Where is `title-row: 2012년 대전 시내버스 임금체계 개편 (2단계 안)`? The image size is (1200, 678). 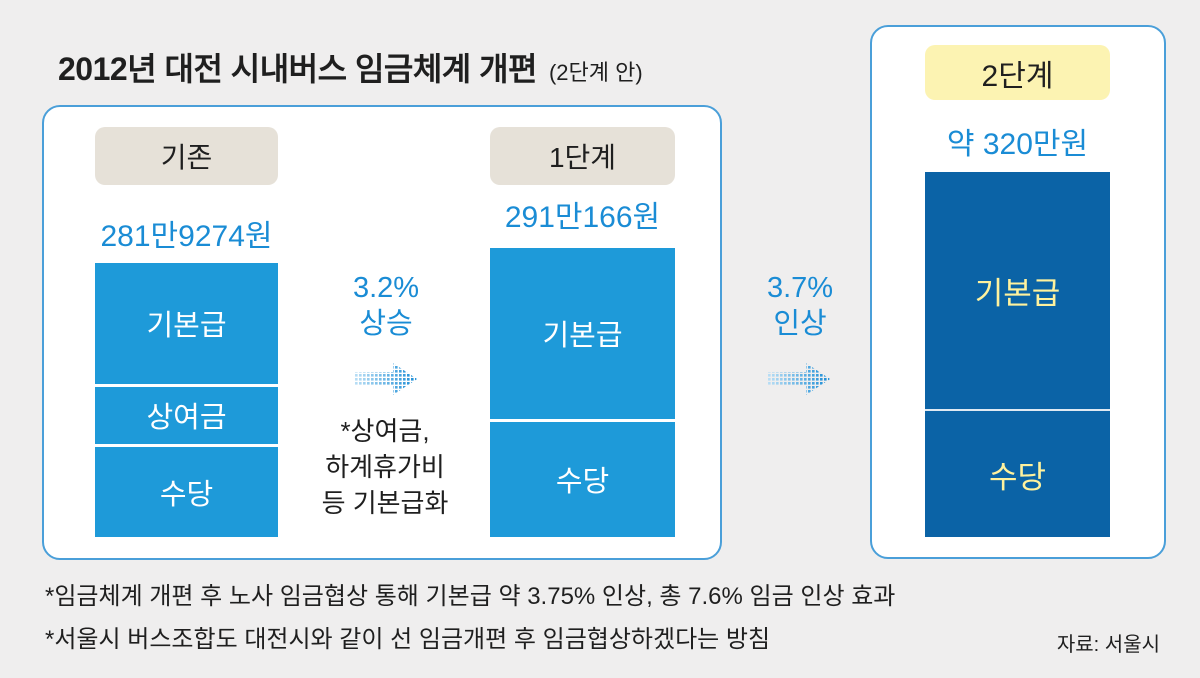
title-row: 2012년 대전 시내버스 임금체계 개편 (2단계 안) is located at coordinates (350, 67).